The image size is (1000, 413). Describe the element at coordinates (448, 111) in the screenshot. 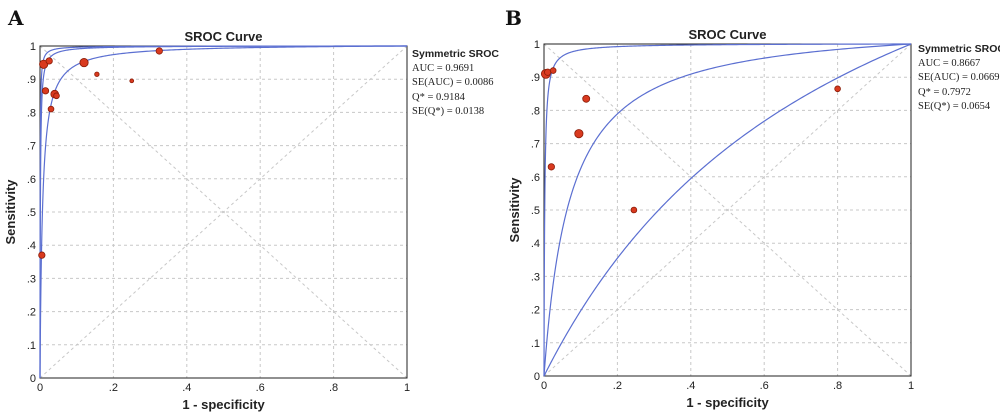

I see `stat-se-q-star: SE(Q*) = 0.0138` at that location.